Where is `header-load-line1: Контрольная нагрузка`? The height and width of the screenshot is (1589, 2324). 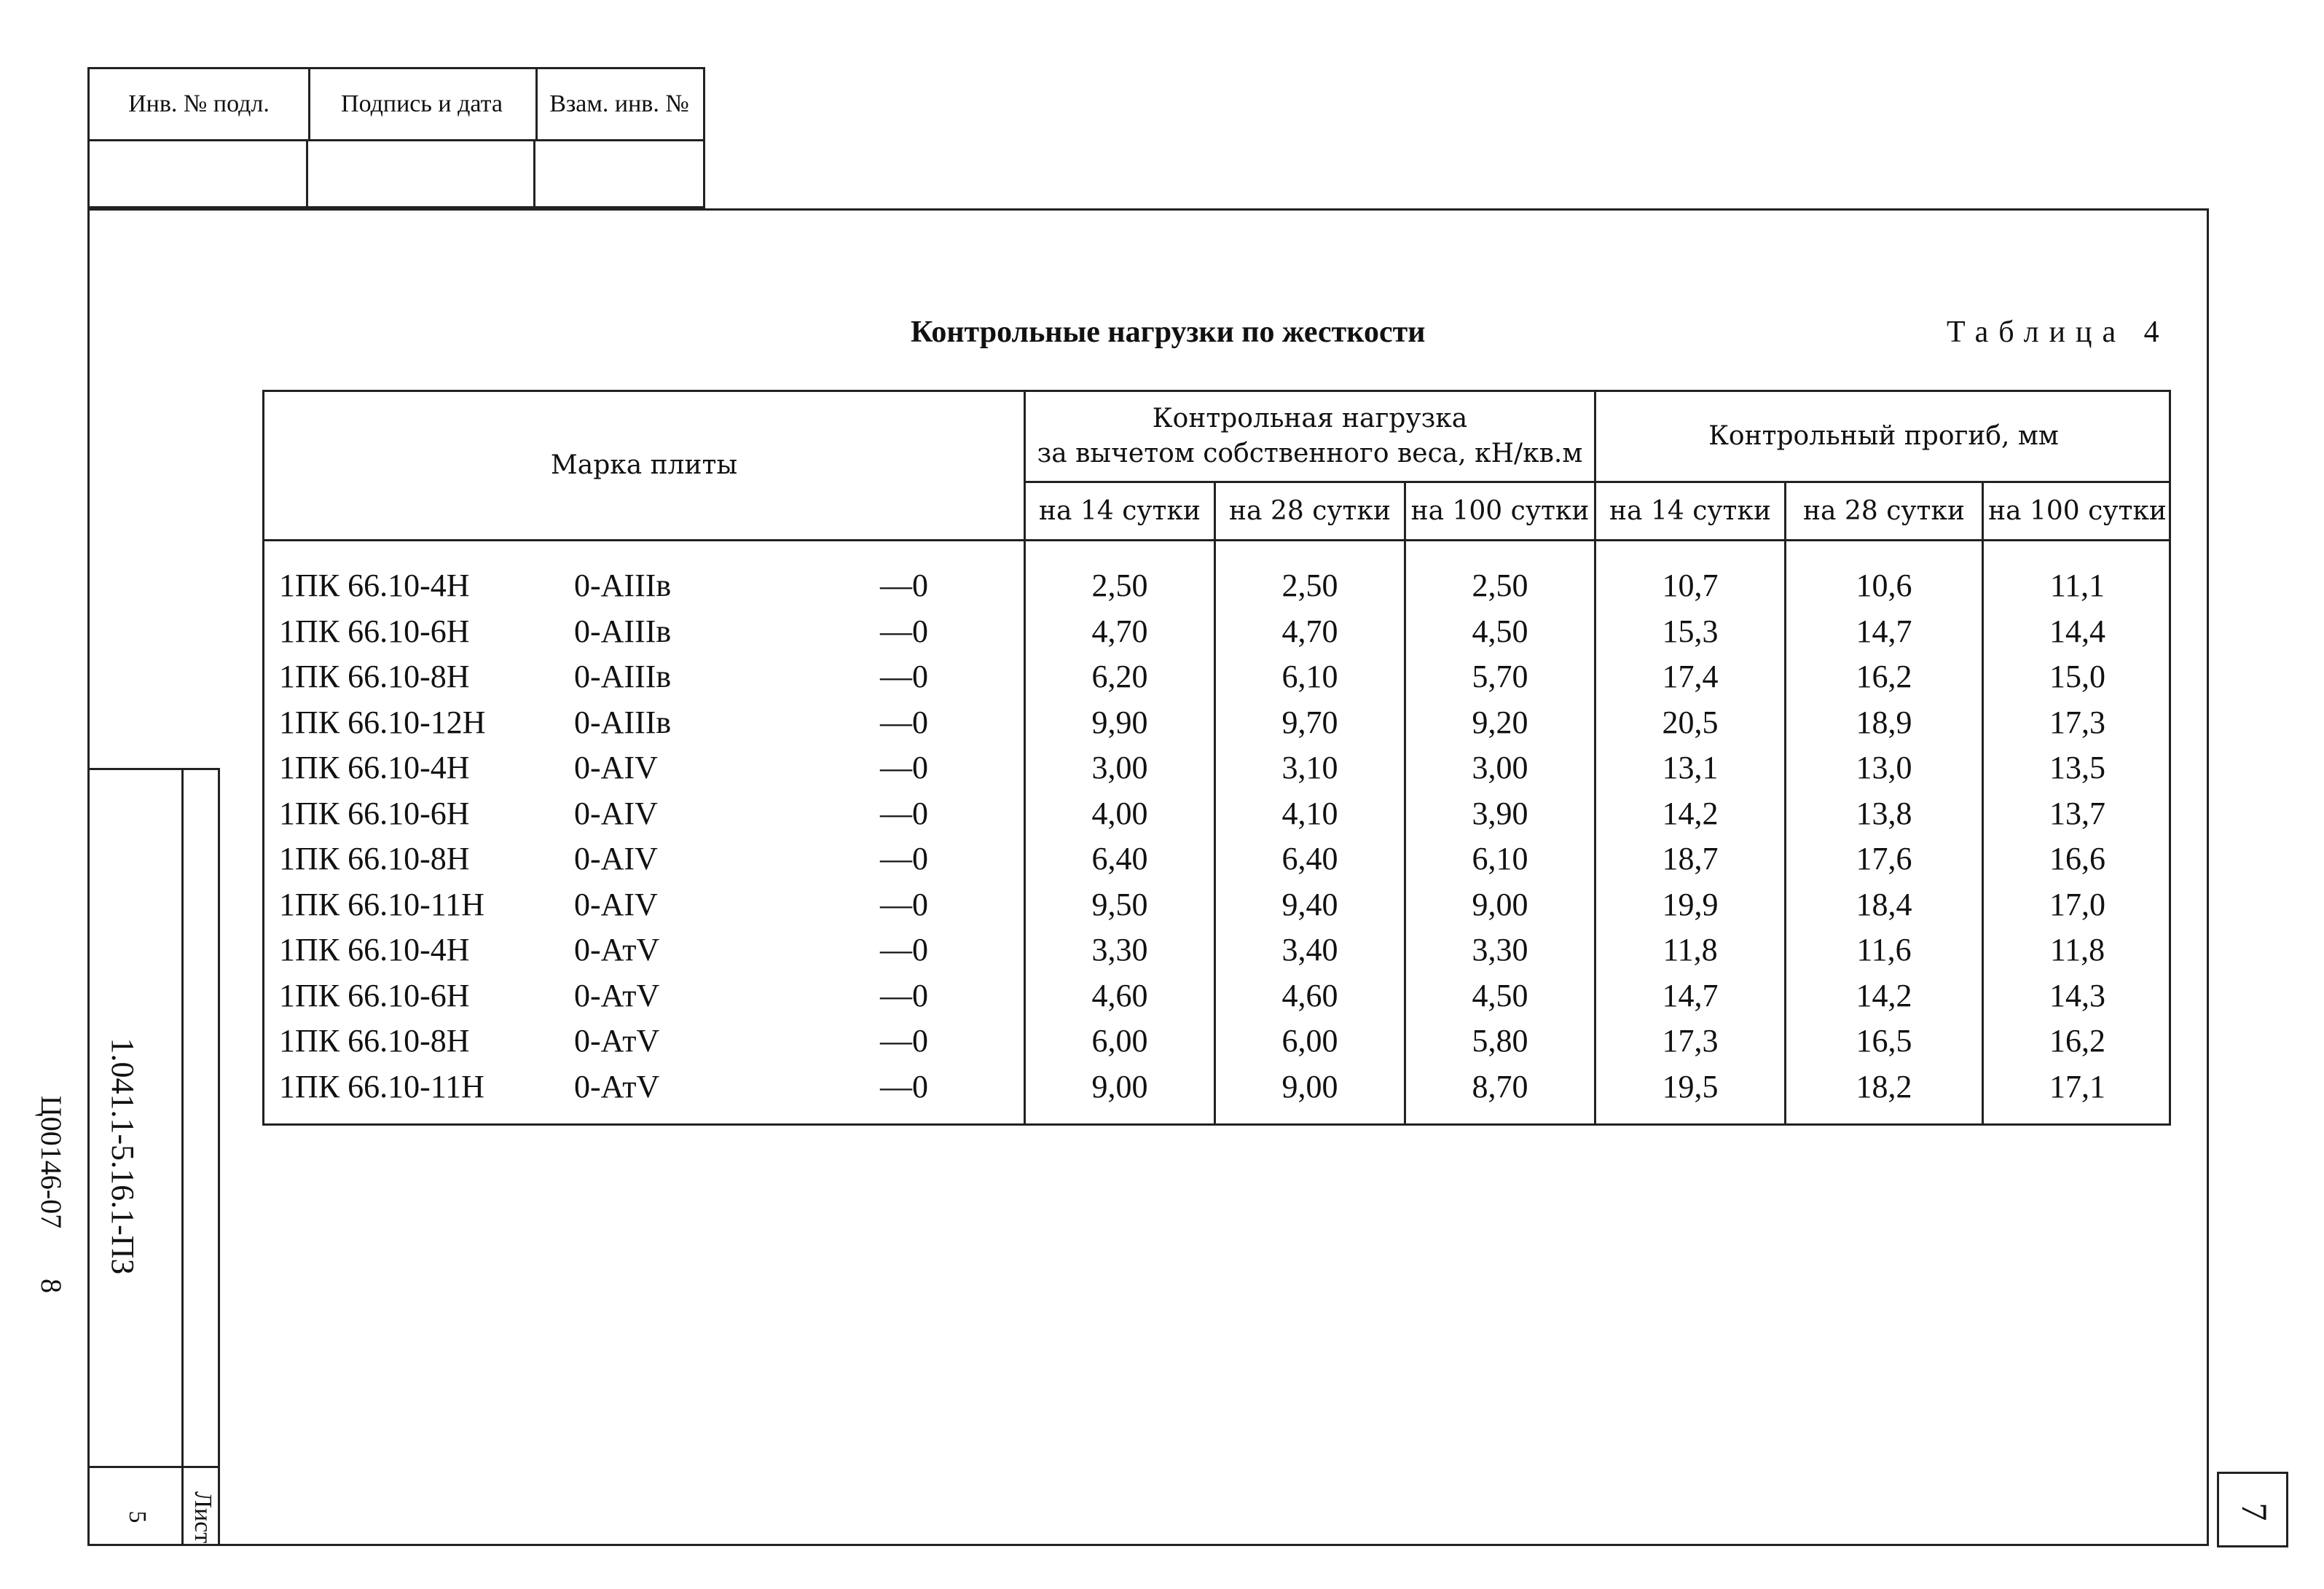 header-load-line1: Контрольная нагрузка is located at coordinates (1310, 419).